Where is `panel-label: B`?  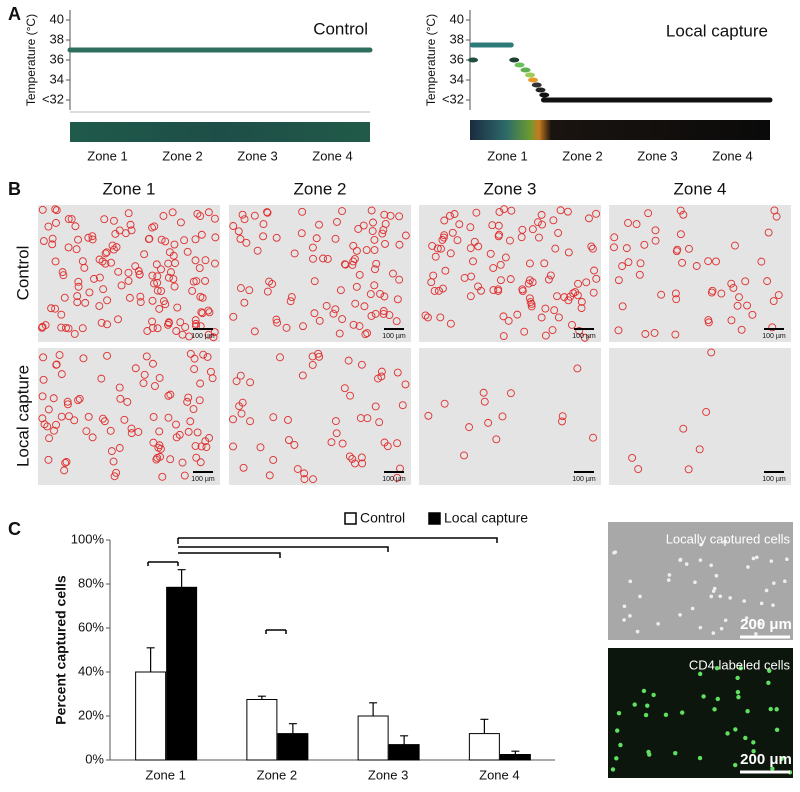 panel-label: B is located at coordinates (14, 189).